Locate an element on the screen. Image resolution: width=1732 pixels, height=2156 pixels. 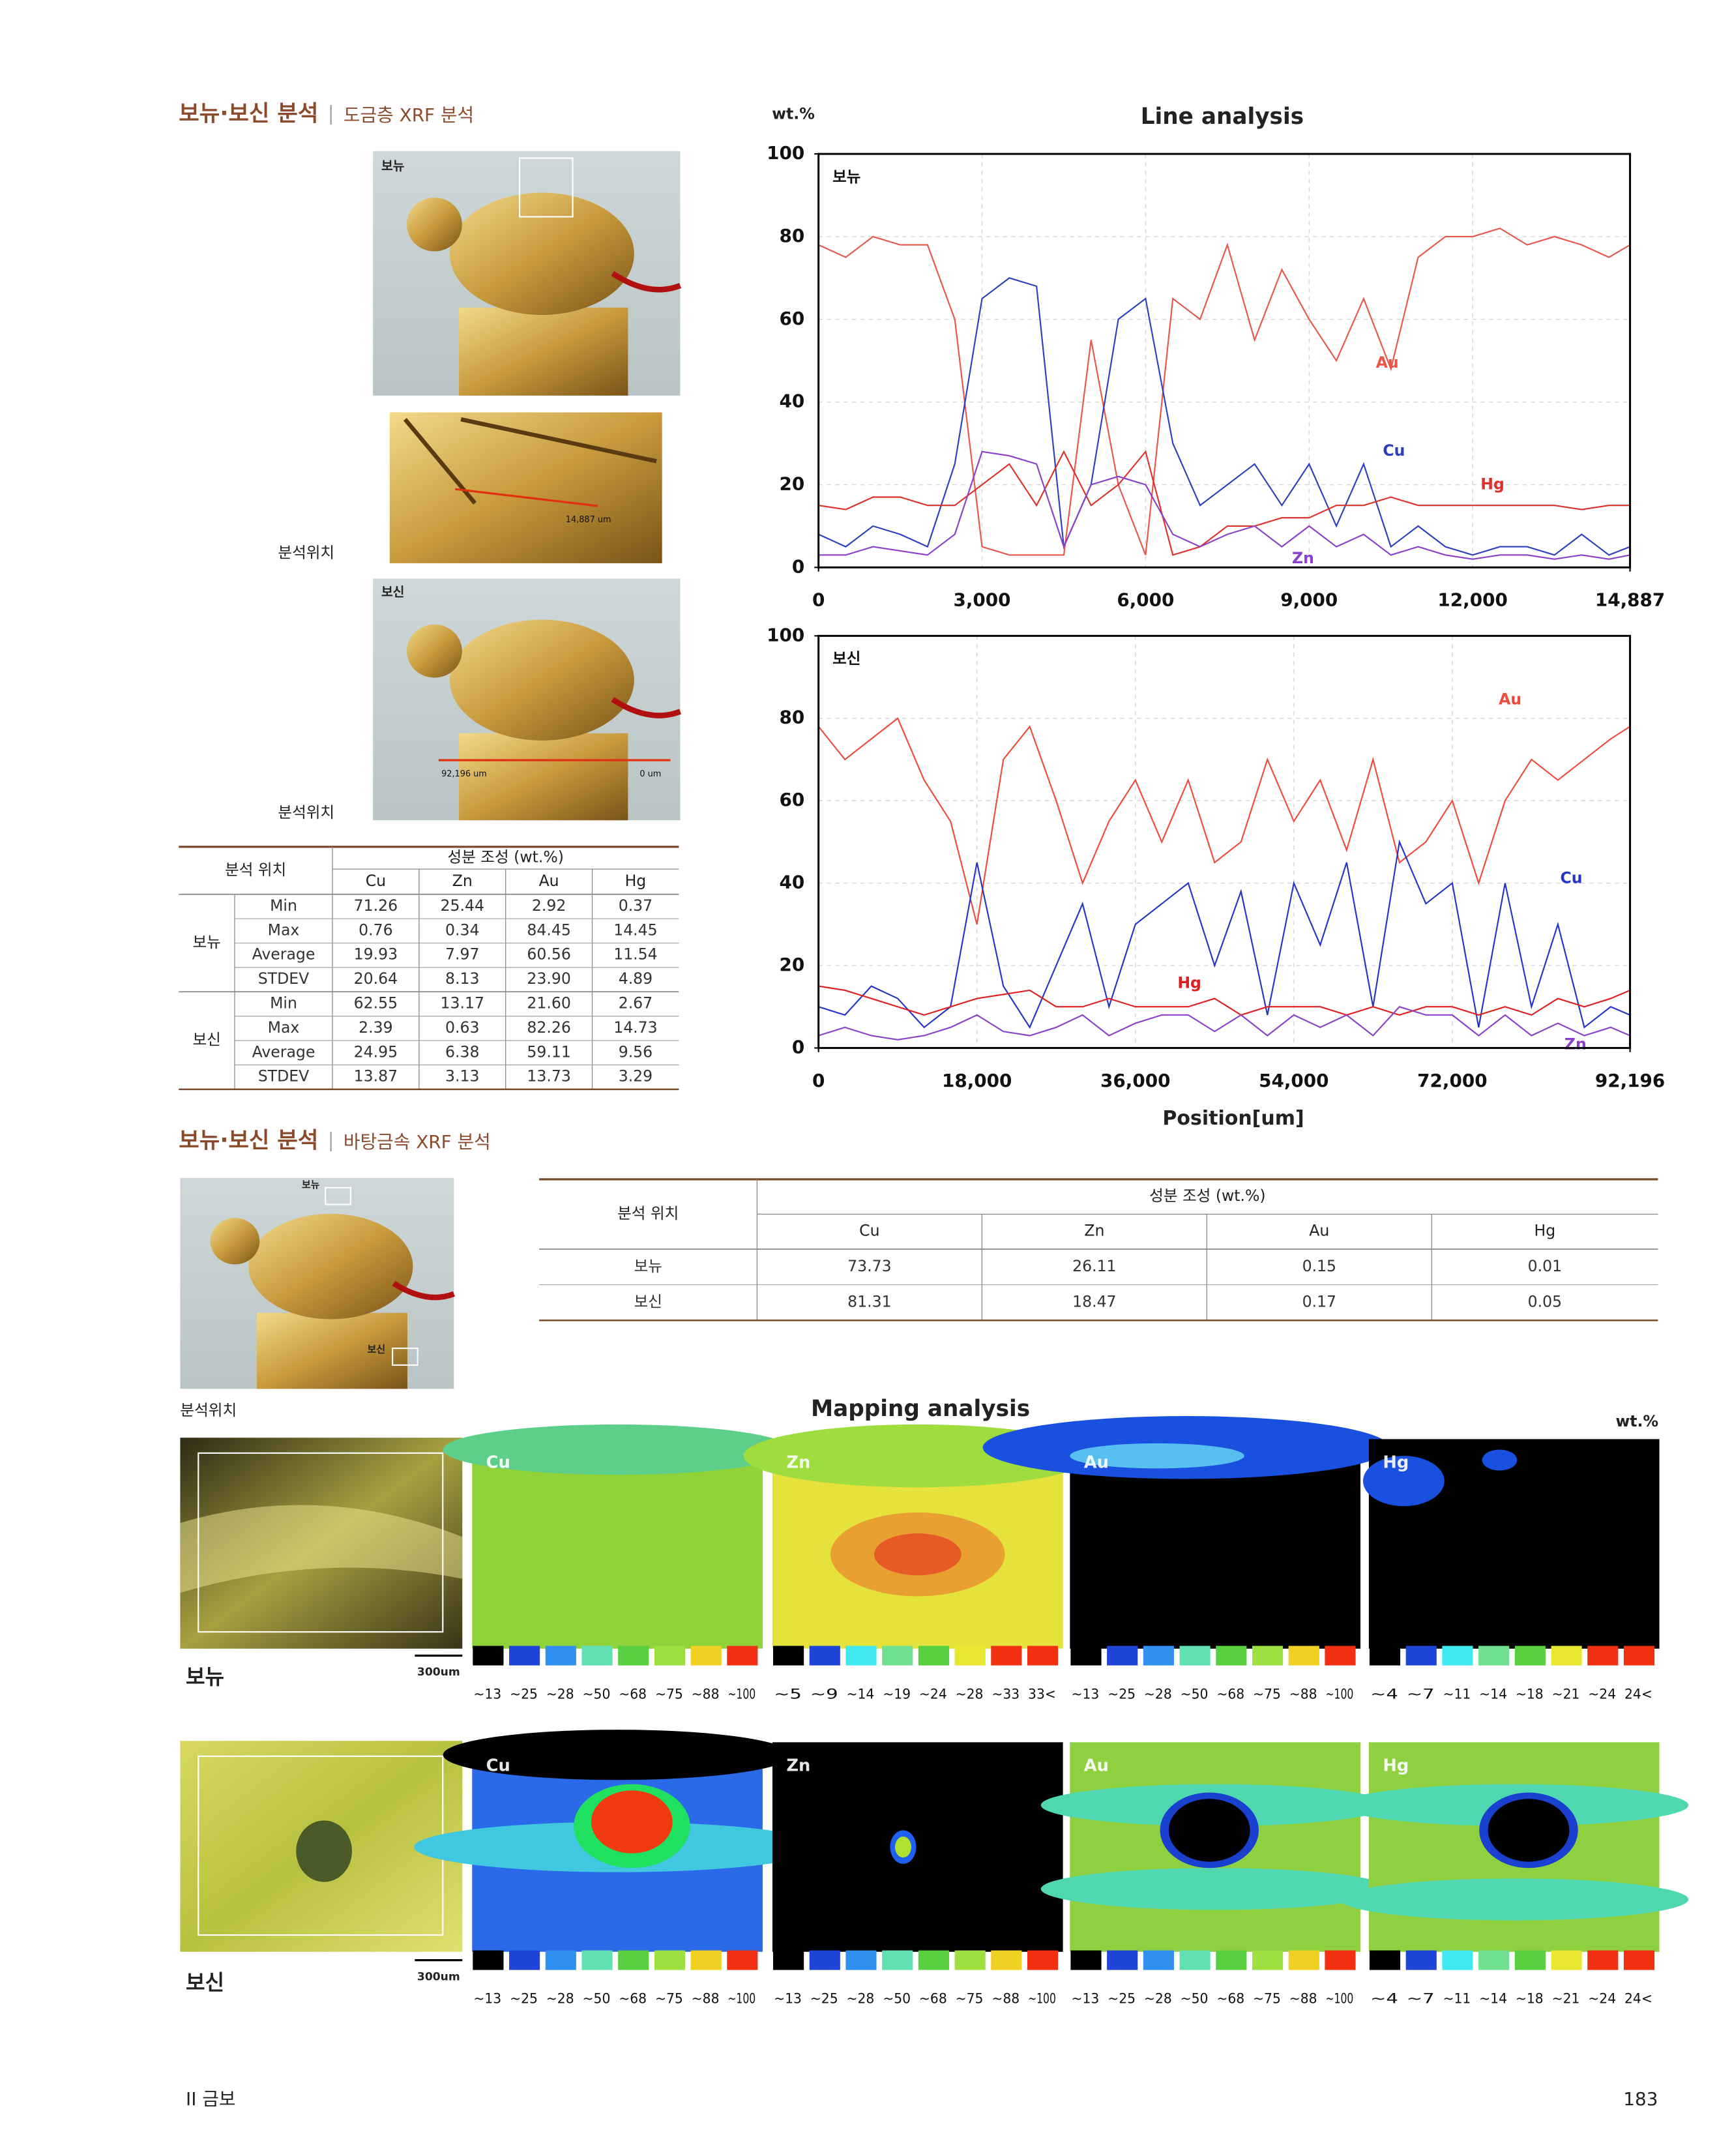
table-cell: 14.45 is located at coordinates (635, 930).